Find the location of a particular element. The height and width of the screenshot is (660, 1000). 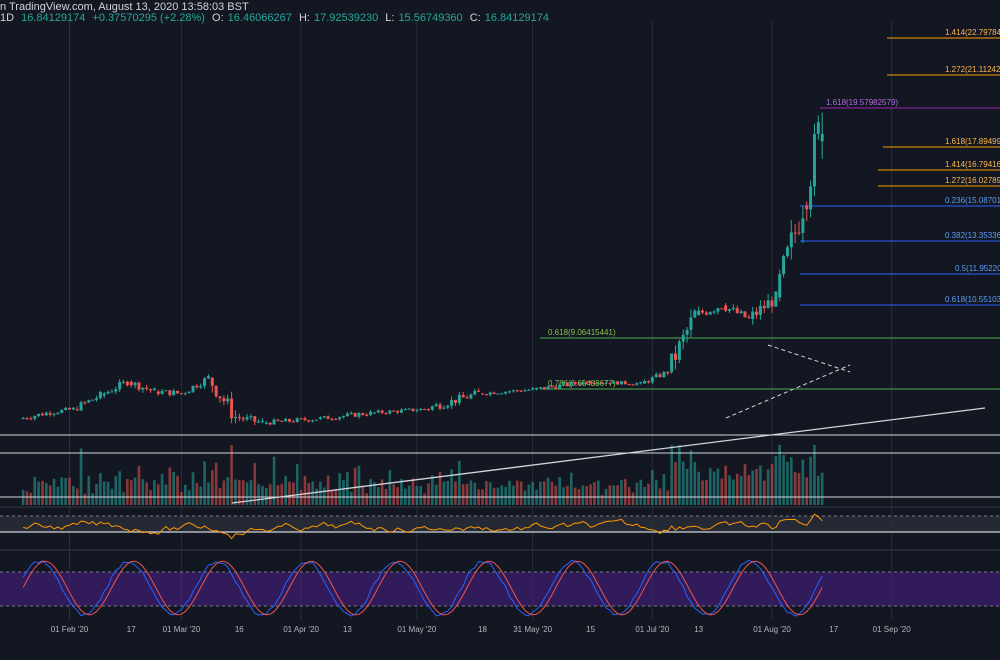

fib-label: 0.236(15.08701490 is located at coordinates (972, 200).